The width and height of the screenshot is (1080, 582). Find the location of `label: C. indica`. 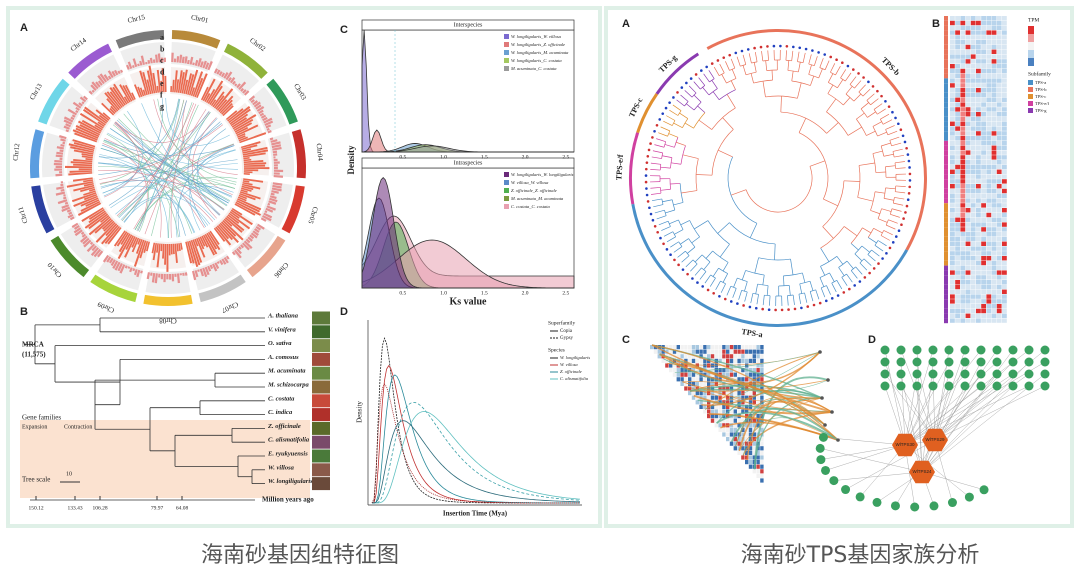

label: C. indica is located at coordinates (280, 412).